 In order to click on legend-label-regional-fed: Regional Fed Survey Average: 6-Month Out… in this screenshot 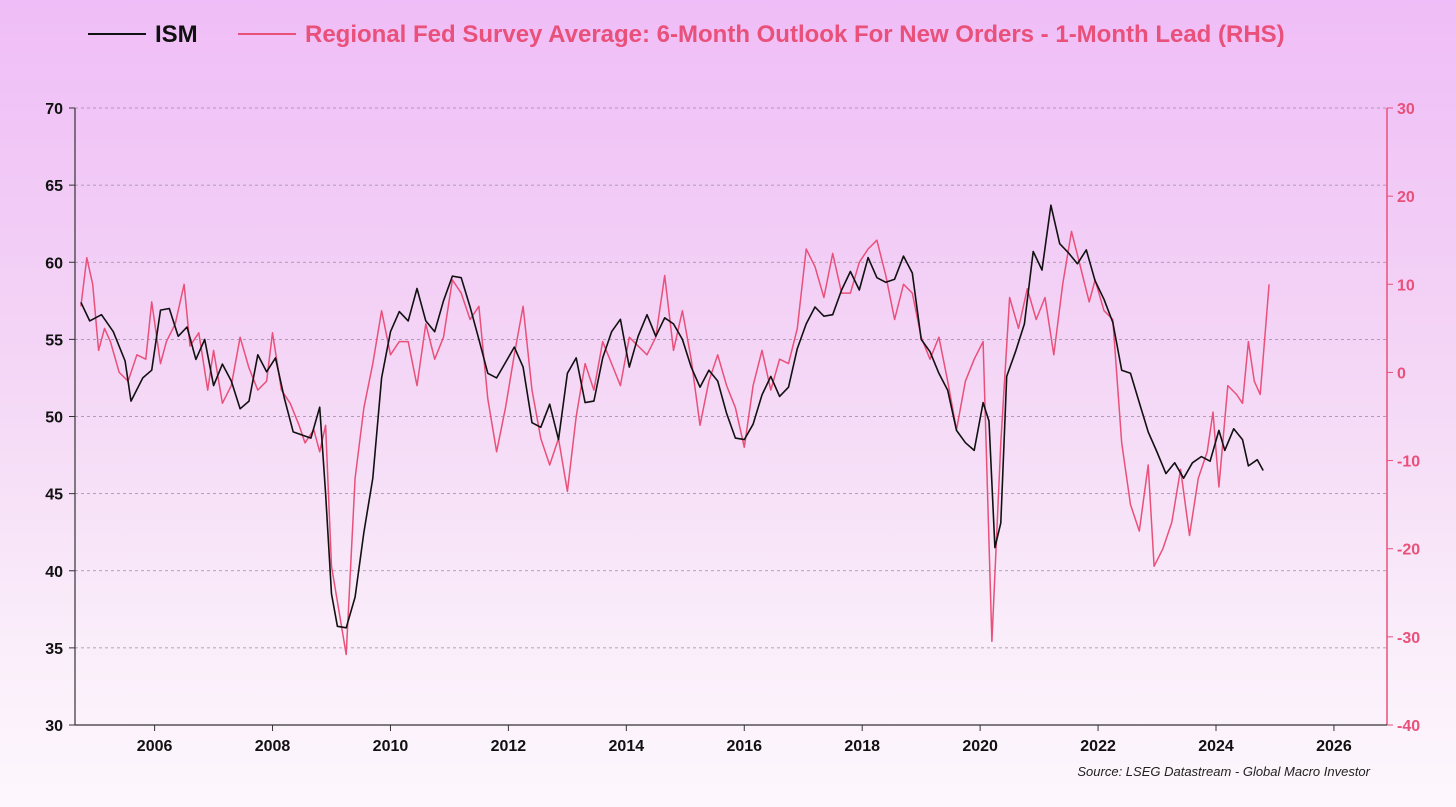, I will do `click(795, 34)`.